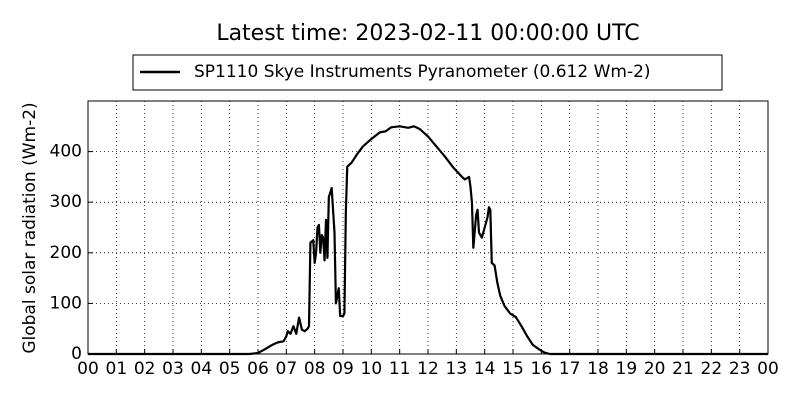 This screenshot has width=800, height=400. Describe the element at coordinates (66, 253) in the screenshot. I see `y-tick-label: 200` at that location.